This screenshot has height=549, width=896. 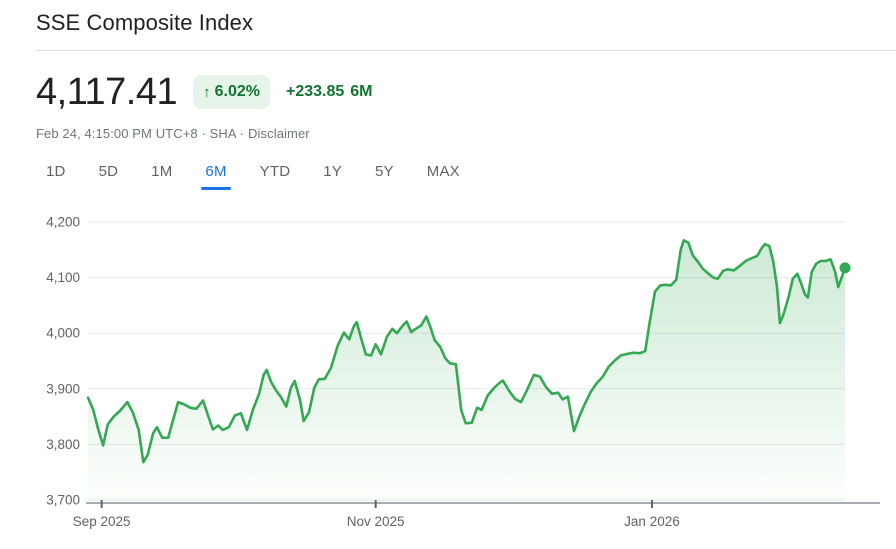 I want to click on up-arrow-icon: ↑, so click(x=207, y=92).